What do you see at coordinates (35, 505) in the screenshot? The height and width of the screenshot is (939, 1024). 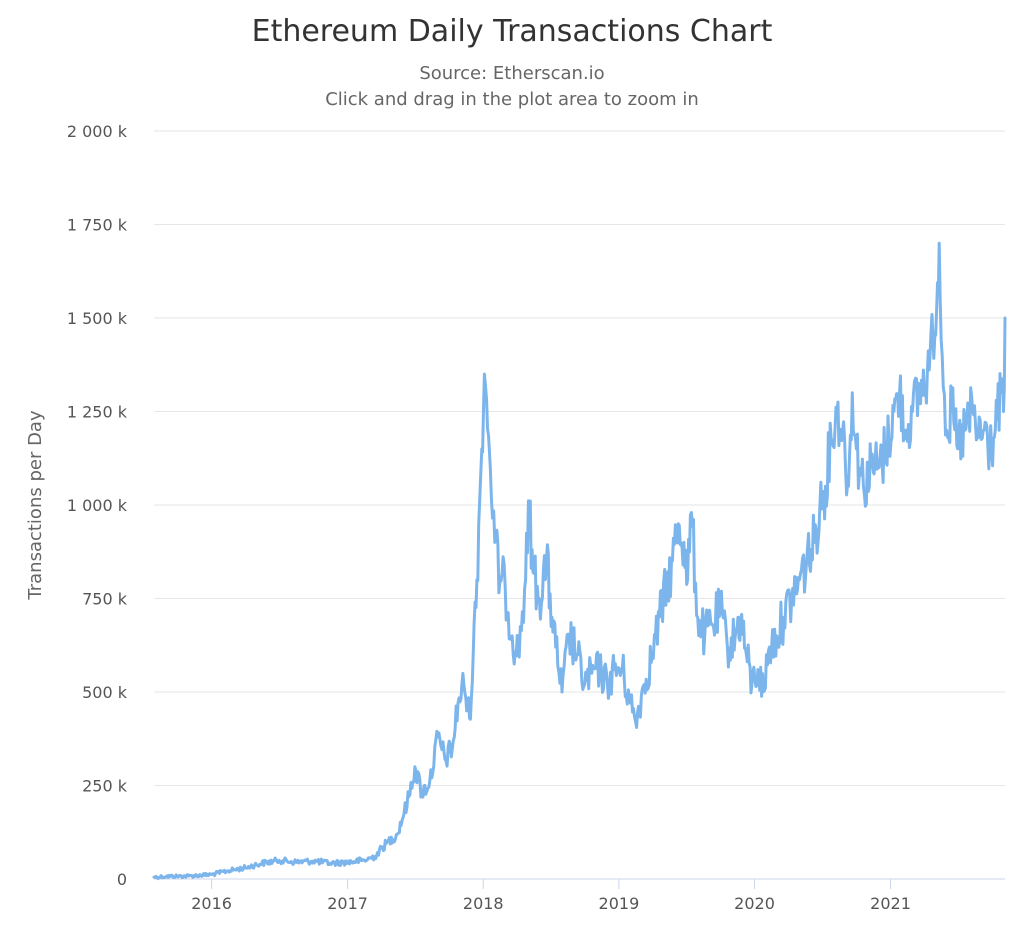 I see `y-axis-title: Transactions per Day` at bounding box center [35, 505].